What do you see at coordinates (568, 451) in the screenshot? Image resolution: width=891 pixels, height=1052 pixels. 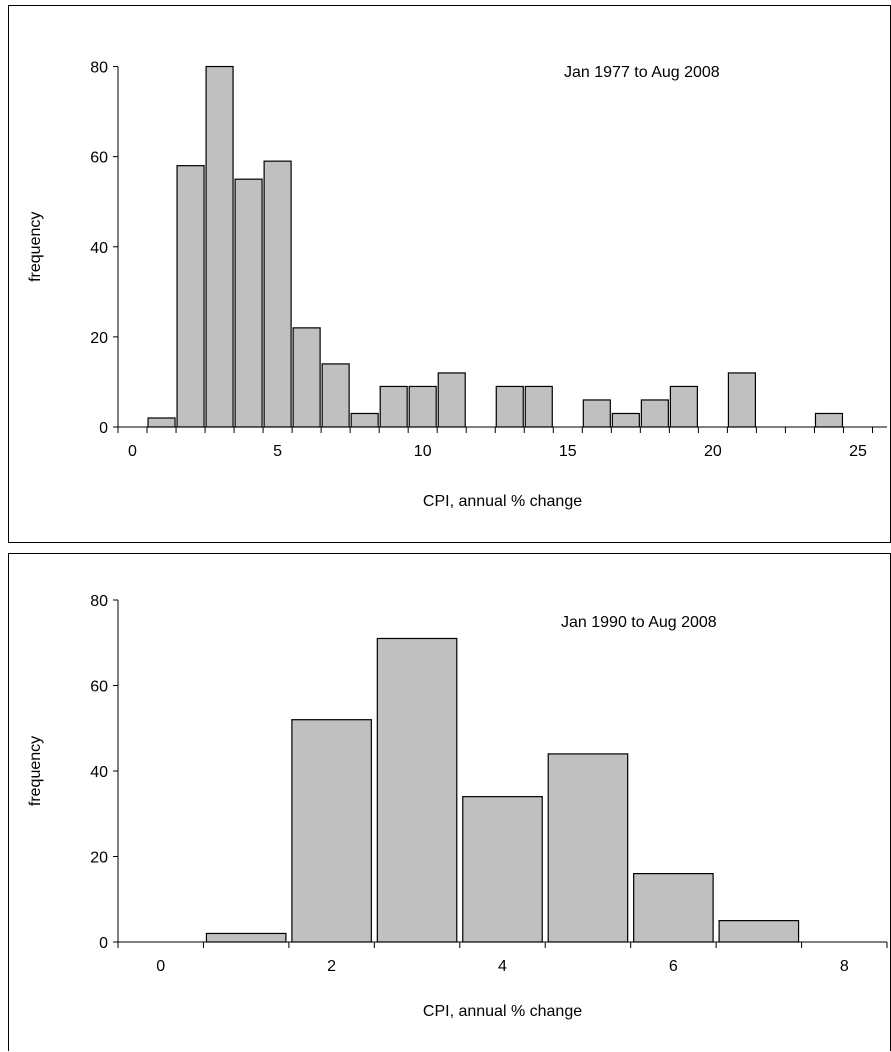 I see `x-tick-label: 15` at bounding box center [568, 451].